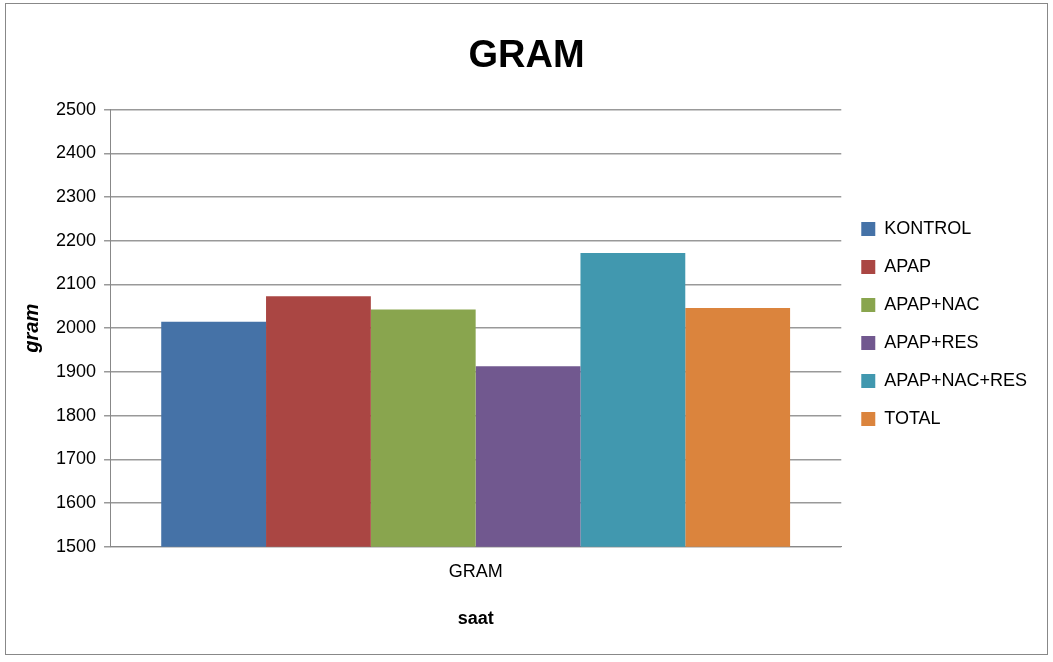 This screenshot has height=662, width=1053. Describe the element at coordinates (76, 370) in the screenshot. I see `y-tick-label: 1900` at that location.